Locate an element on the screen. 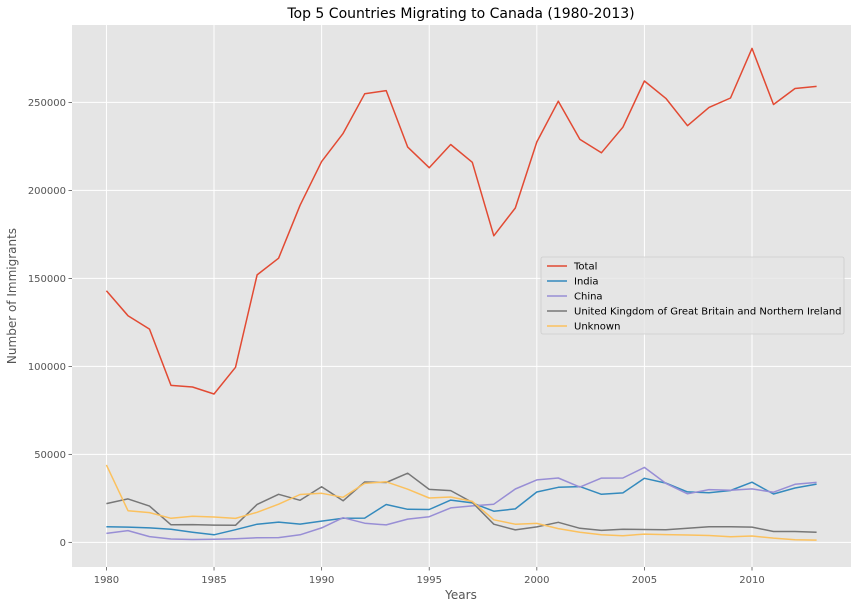 The image size is (857, 609). x-tick-label: 2005 is located at coordinates (644, 580).